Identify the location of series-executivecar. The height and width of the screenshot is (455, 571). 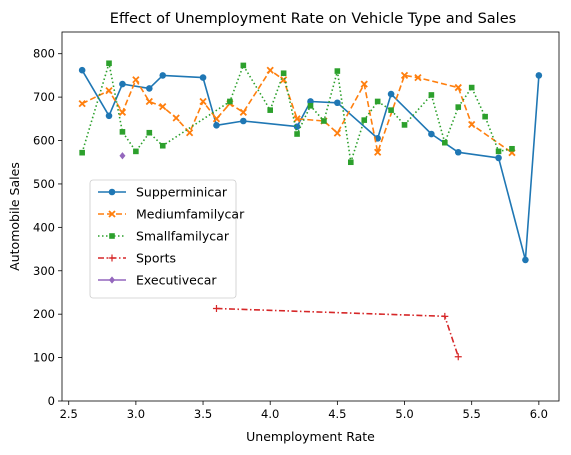
(122, 156).